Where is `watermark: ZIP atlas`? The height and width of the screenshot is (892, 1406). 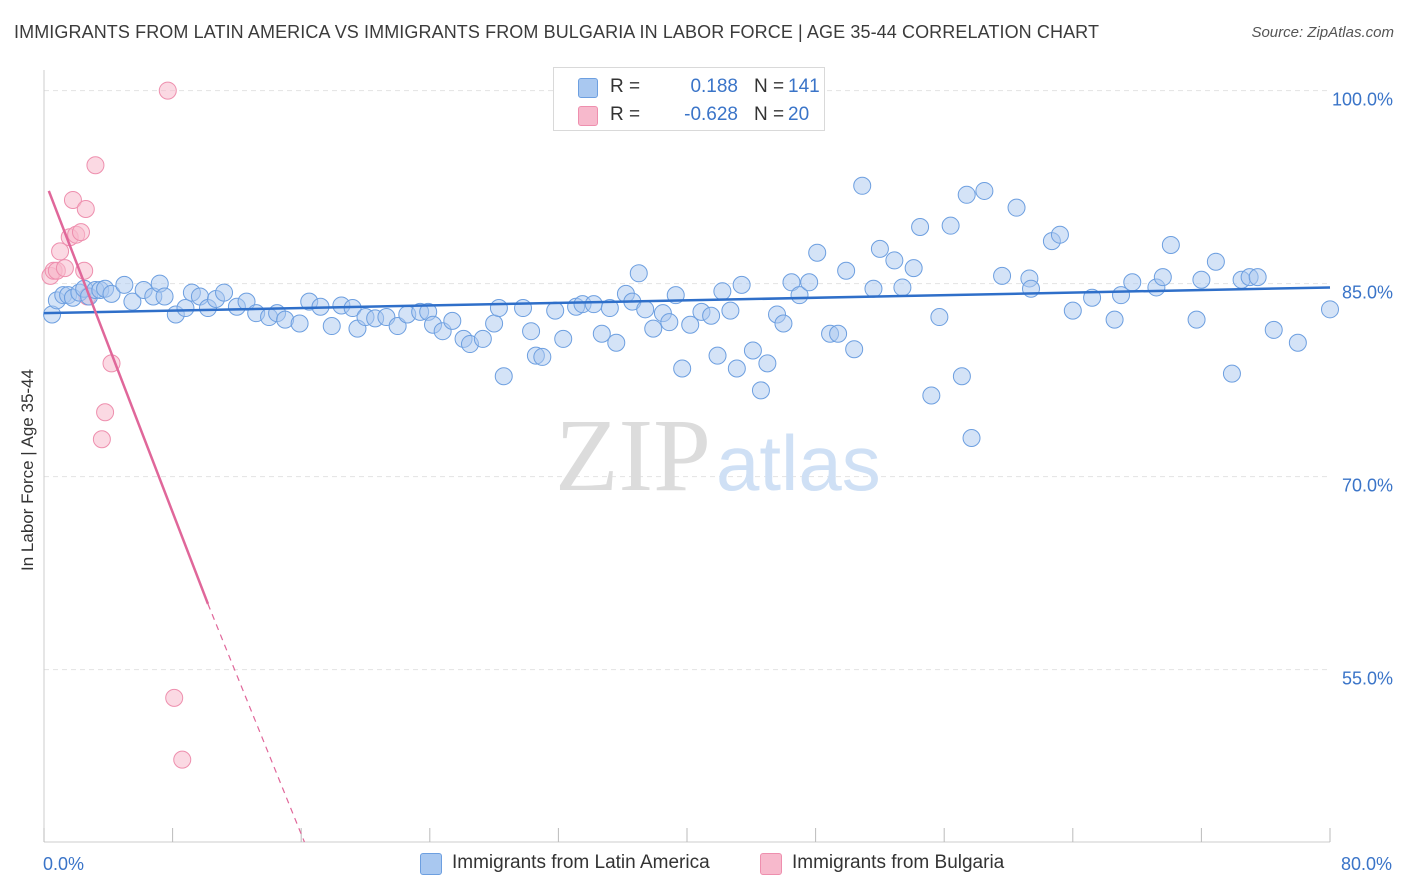
watermark: ZIP atlas is located at coordinates (718, 455).